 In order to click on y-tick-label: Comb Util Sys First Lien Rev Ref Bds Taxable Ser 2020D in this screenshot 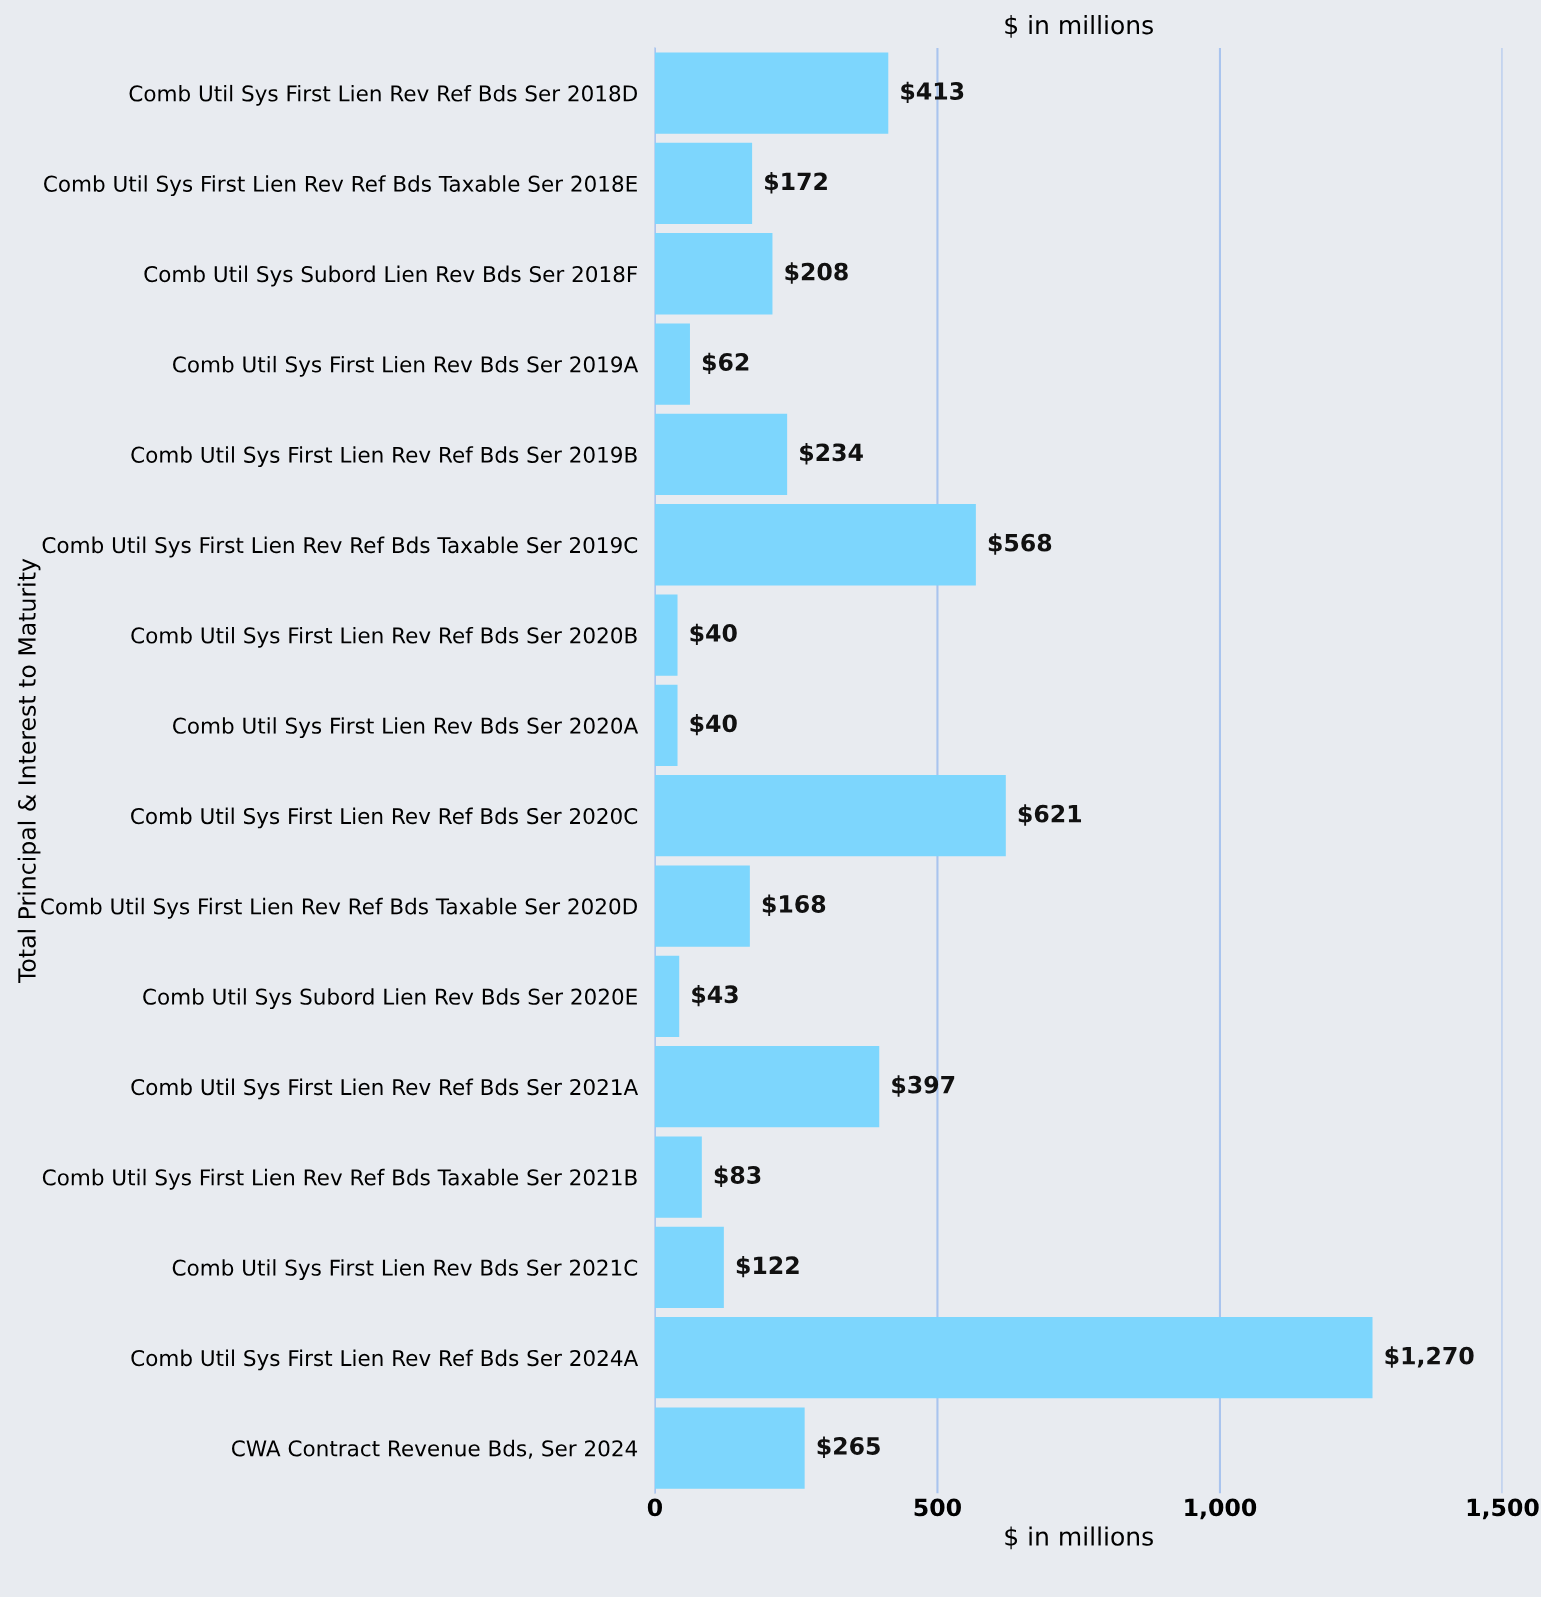, I will do `click(339, 908)`.